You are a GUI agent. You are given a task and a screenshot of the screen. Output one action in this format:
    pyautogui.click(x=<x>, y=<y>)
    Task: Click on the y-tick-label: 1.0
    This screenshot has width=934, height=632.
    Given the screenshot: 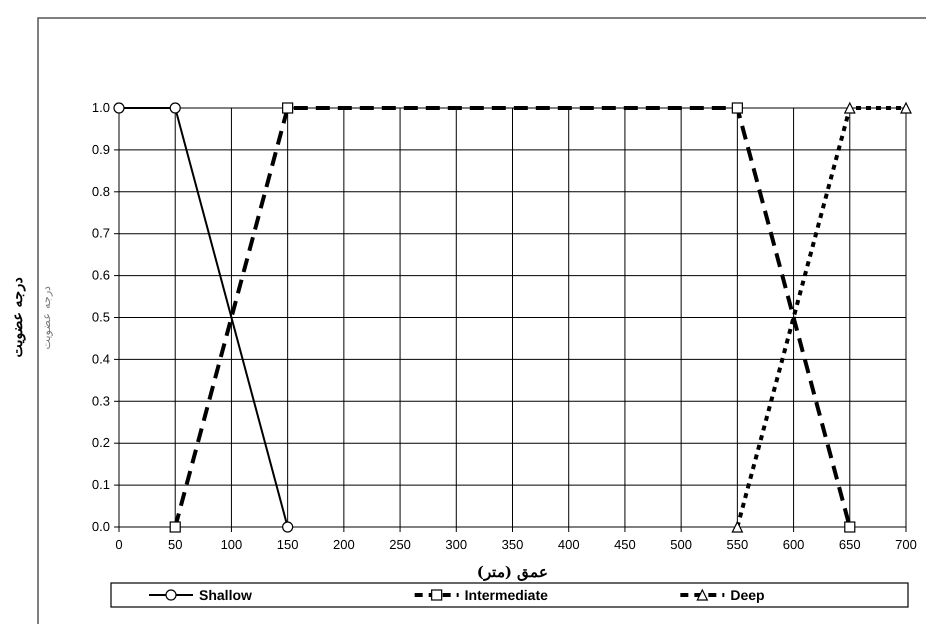 What is the action you would take?
    pyautogui.click(x=101, y=107)
    